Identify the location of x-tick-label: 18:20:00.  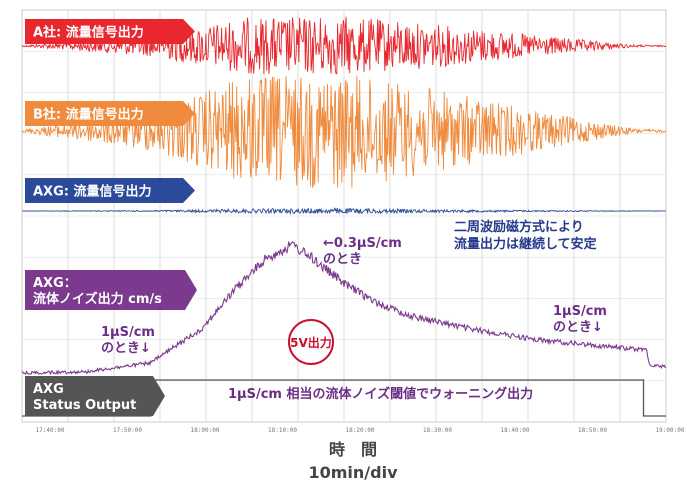
(360, 430).